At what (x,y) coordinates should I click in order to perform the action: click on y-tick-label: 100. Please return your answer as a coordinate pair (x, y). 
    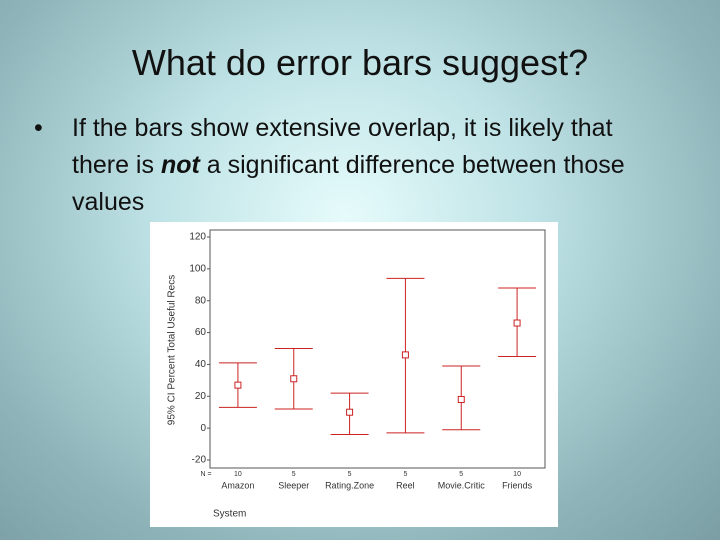
    Looking at the image, I should click on (197, 268).